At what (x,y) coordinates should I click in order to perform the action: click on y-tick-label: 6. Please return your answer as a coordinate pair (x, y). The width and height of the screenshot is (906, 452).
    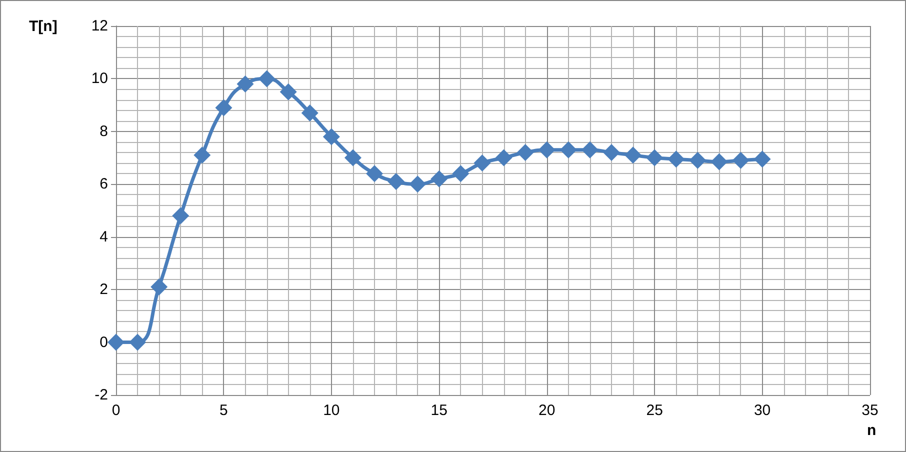
    Looking at the image, I should click on (104, 184).